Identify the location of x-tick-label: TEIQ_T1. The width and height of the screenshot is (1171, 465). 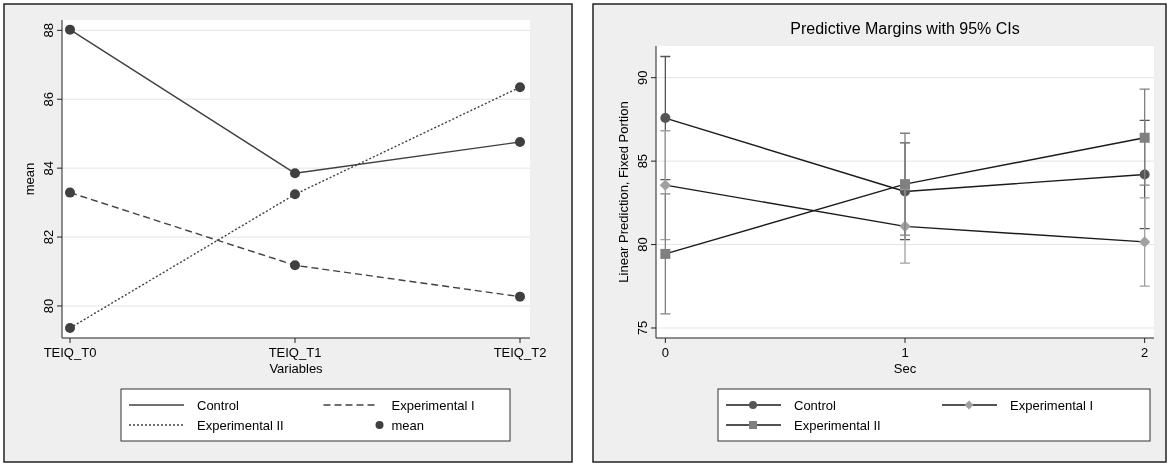
(295, 352).